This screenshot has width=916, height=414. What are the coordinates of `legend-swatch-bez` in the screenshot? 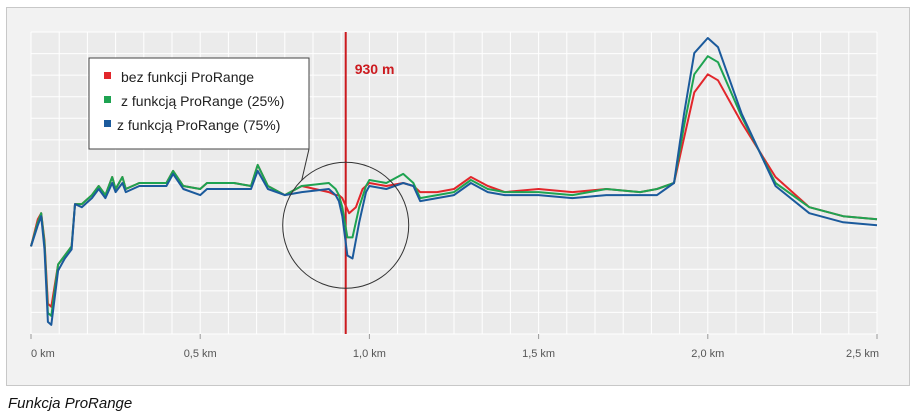 It's located at (107, 75).